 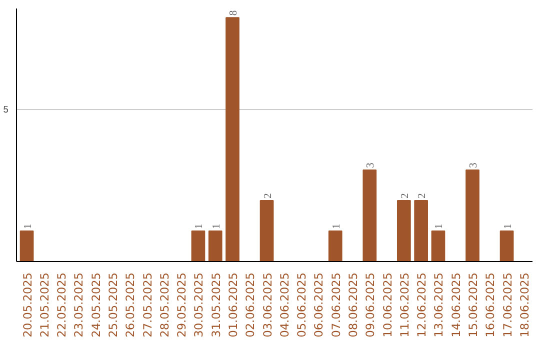 What do you see at coordinates (79, 305) in the screenshot?
I see `x-tick-label: 23.05.2025` at bounding box center [79, 305].